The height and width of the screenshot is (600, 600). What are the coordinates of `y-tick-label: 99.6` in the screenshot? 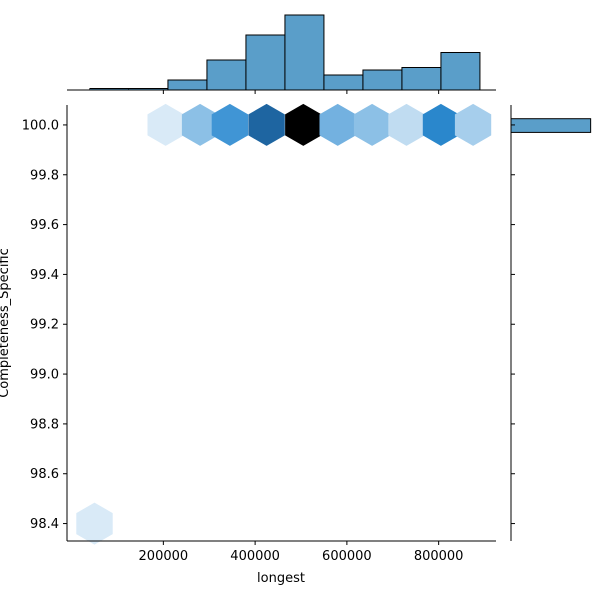 It's located at (44, 225).